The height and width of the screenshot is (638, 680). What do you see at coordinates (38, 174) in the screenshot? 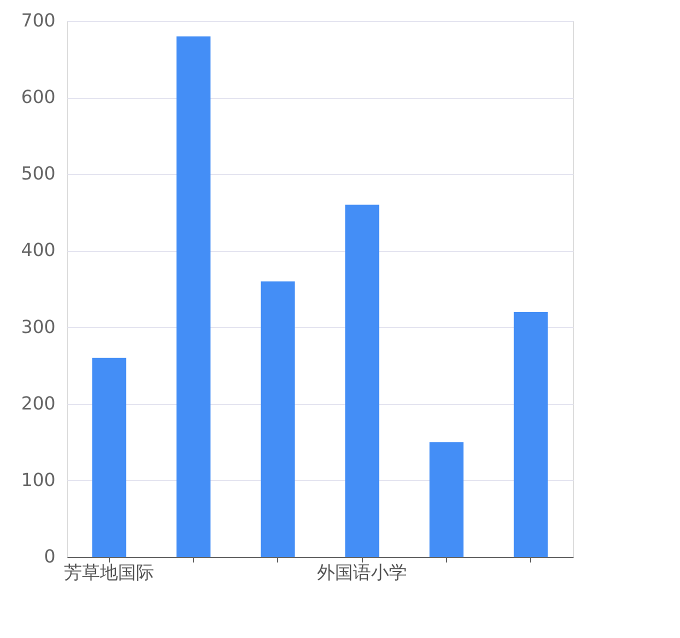
I see `y-tick-label: 500` at bounding box center [38, 174].